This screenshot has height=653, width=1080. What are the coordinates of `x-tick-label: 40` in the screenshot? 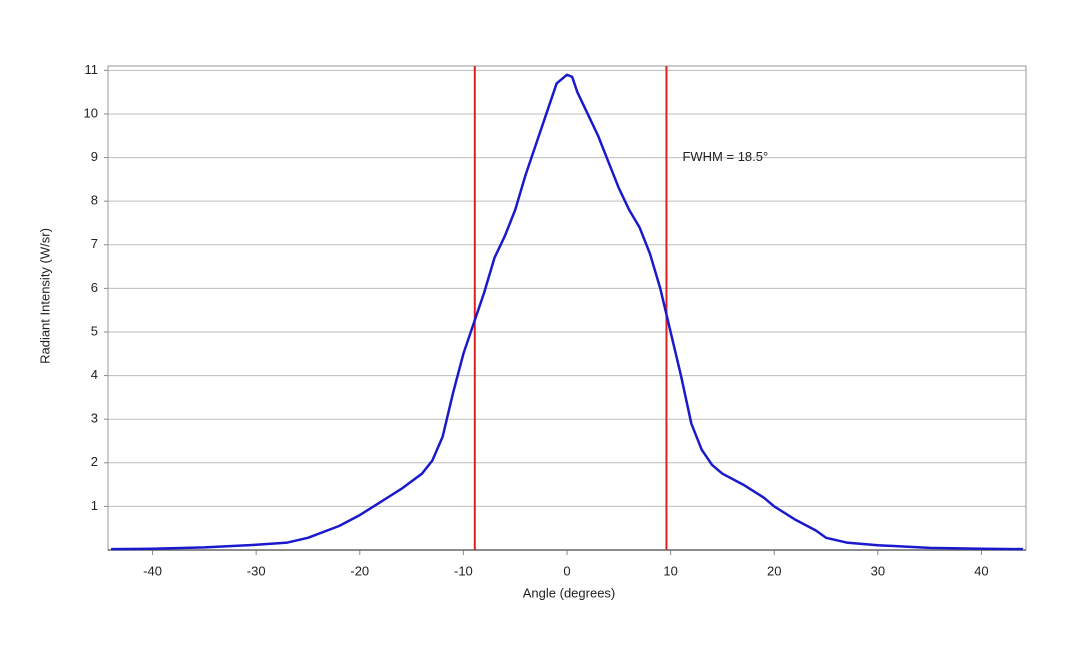 It's located at (981, 570).